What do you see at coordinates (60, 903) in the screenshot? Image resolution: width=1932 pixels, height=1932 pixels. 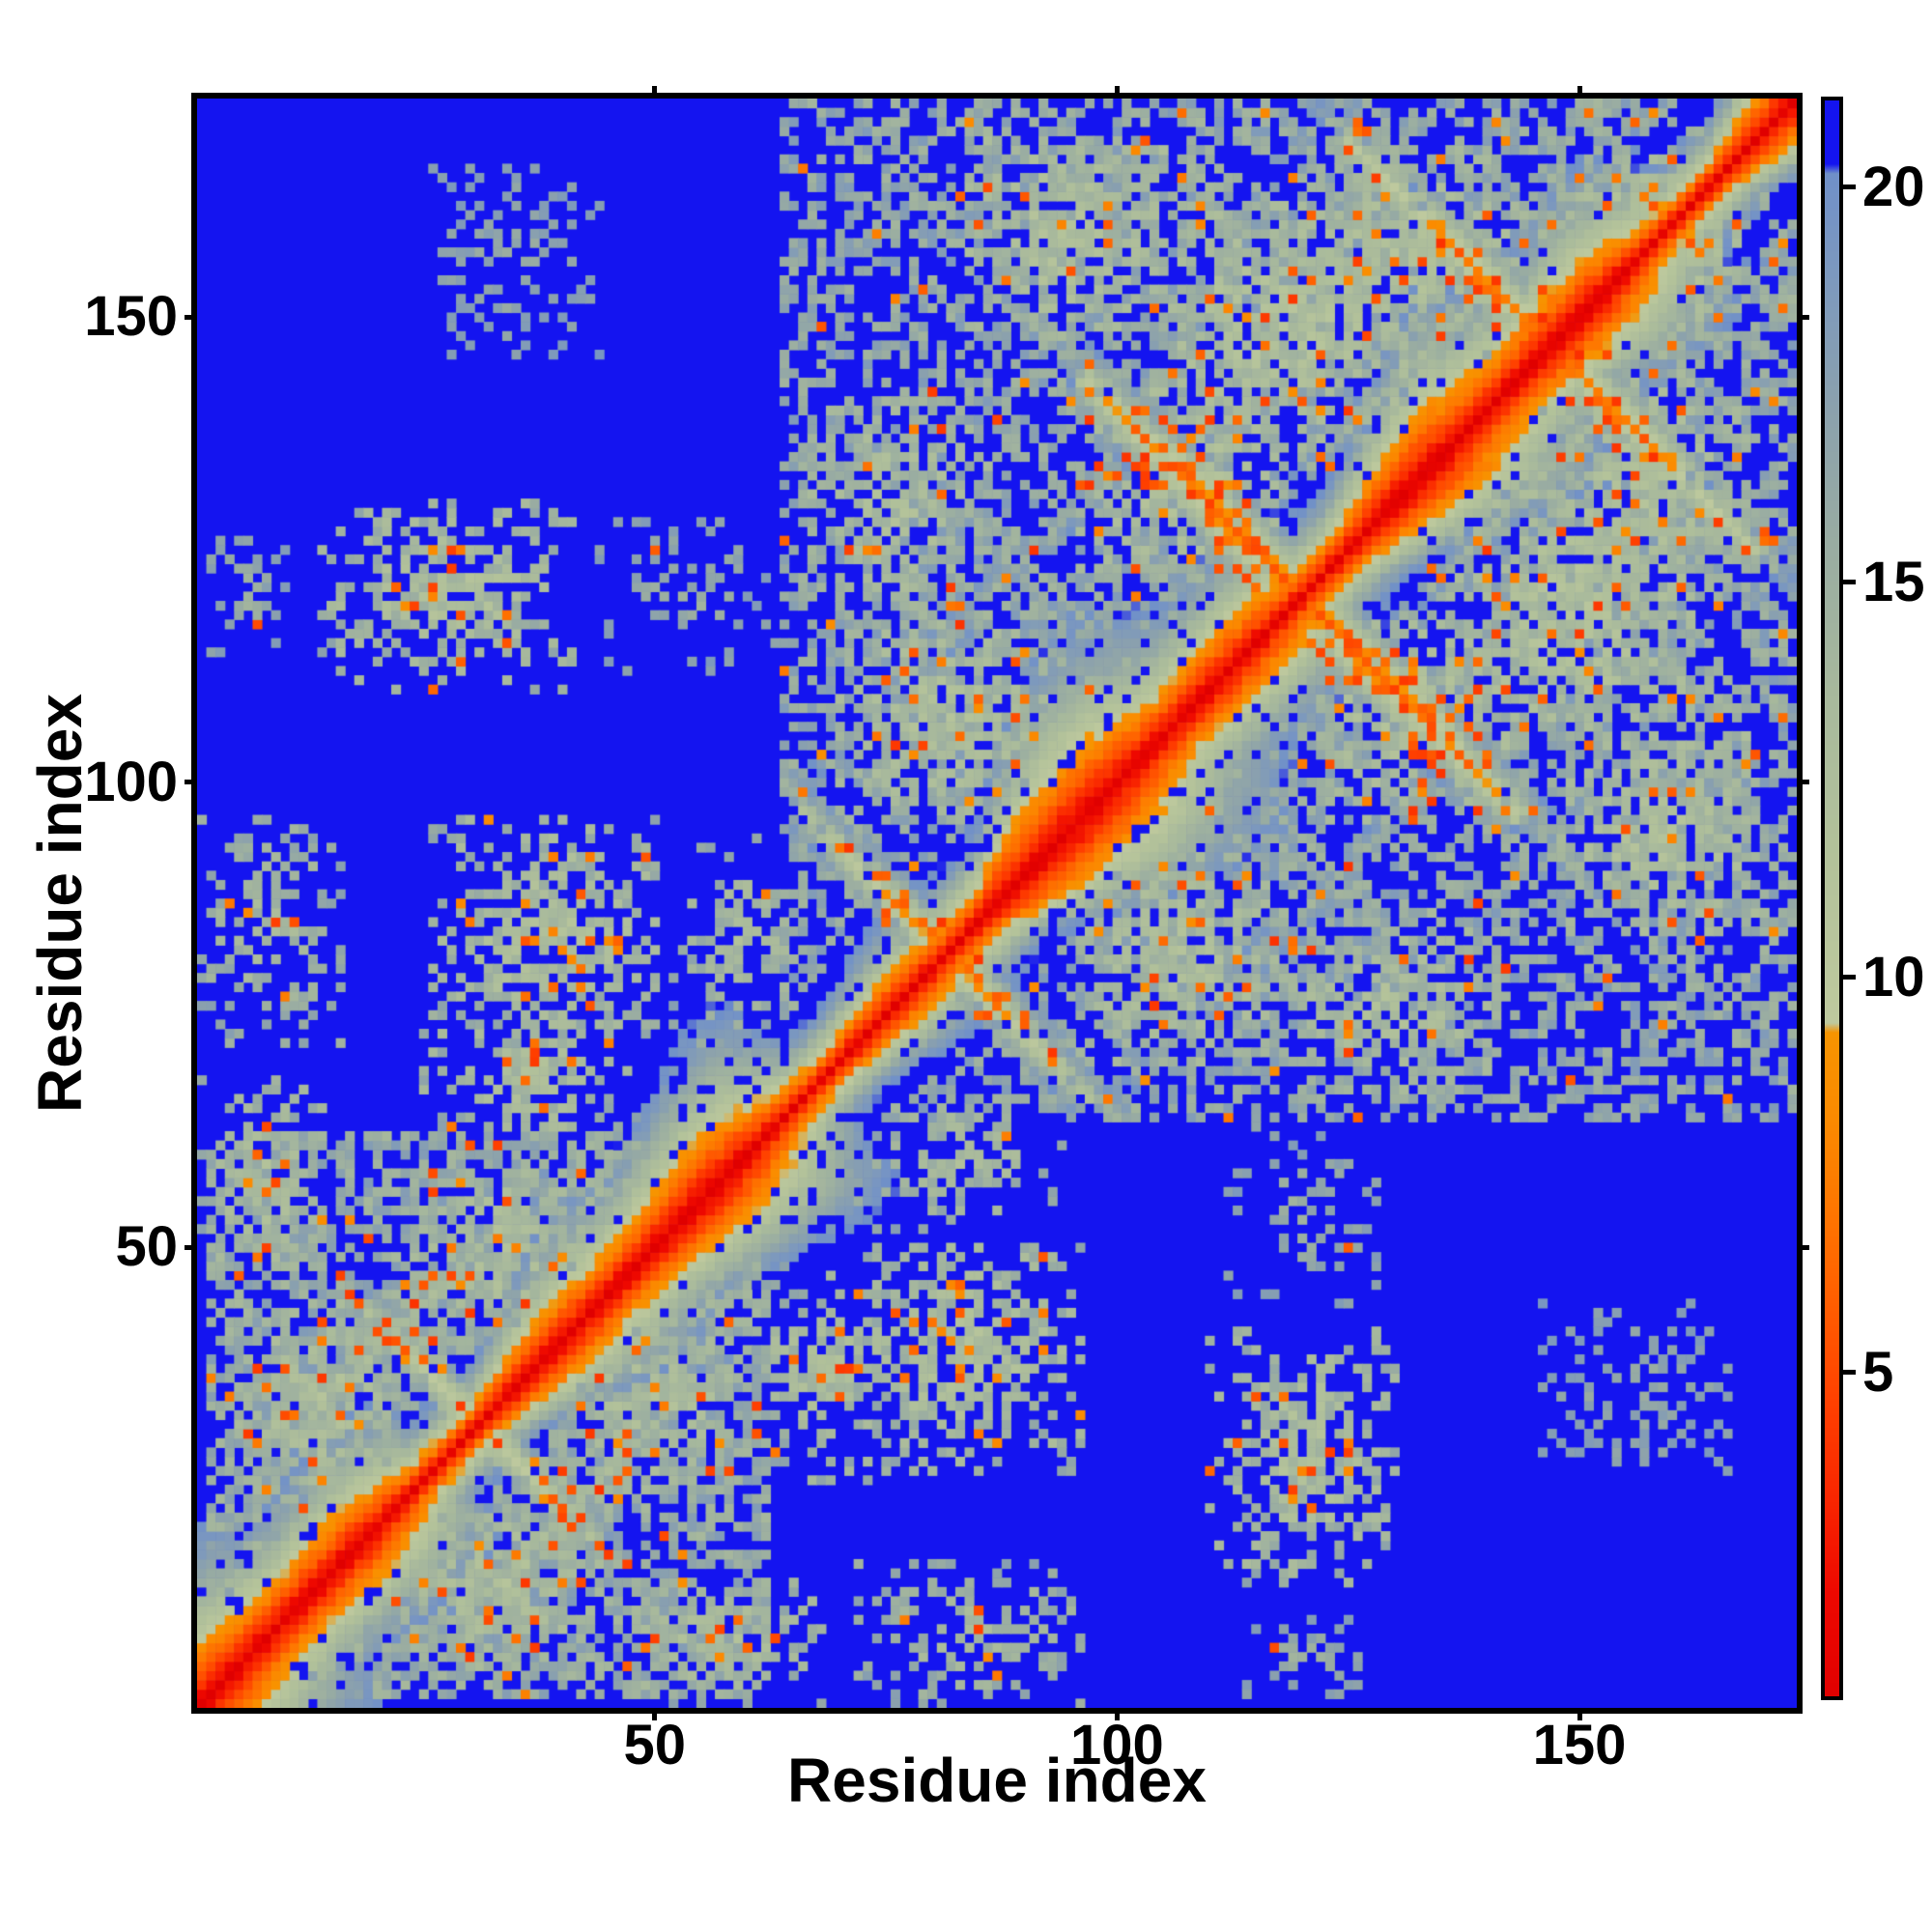 I see `y-axis-title: Residue index` at bounding box center [60, 903].